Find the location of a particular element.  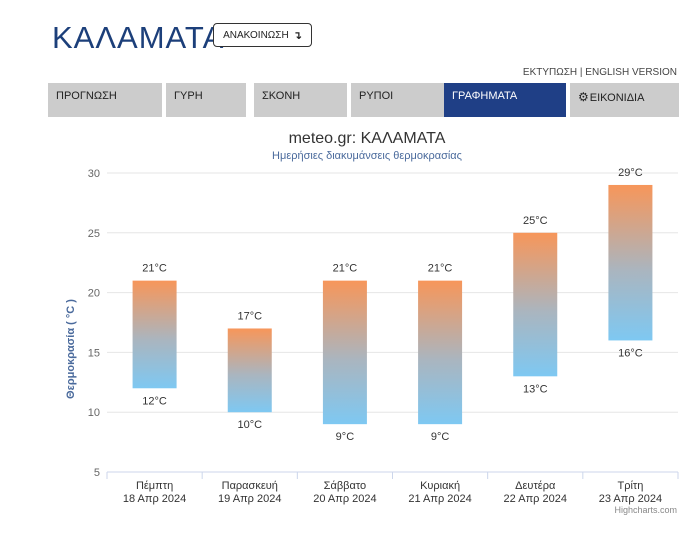

x-category-date: 21 Απρ 2024 is located at coordinates (439, 499).